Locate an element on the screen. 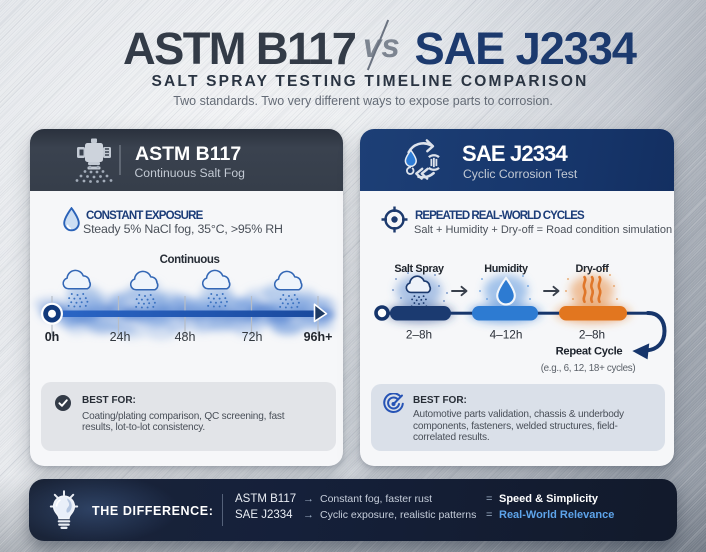 This screenshot has height=552, width=706. svg-text: 96h+ is located at coordinates (318, 337).